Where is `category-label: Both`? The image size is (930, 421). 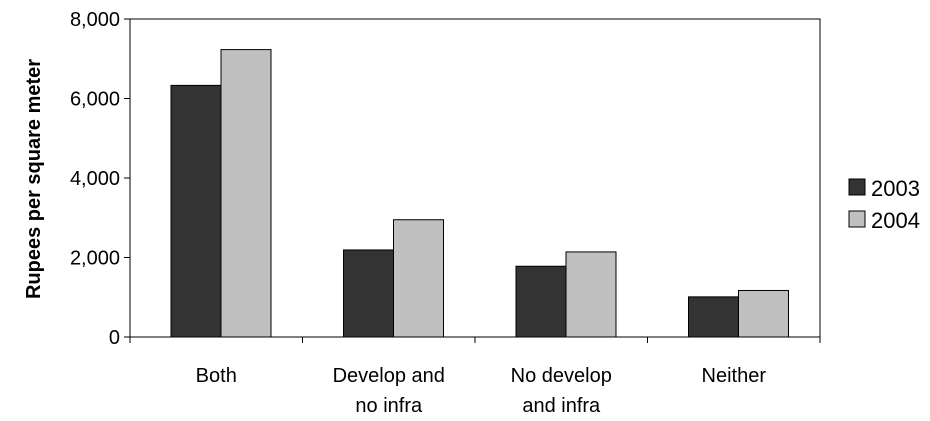
category-label: Both is located at coordinates (216, 376).